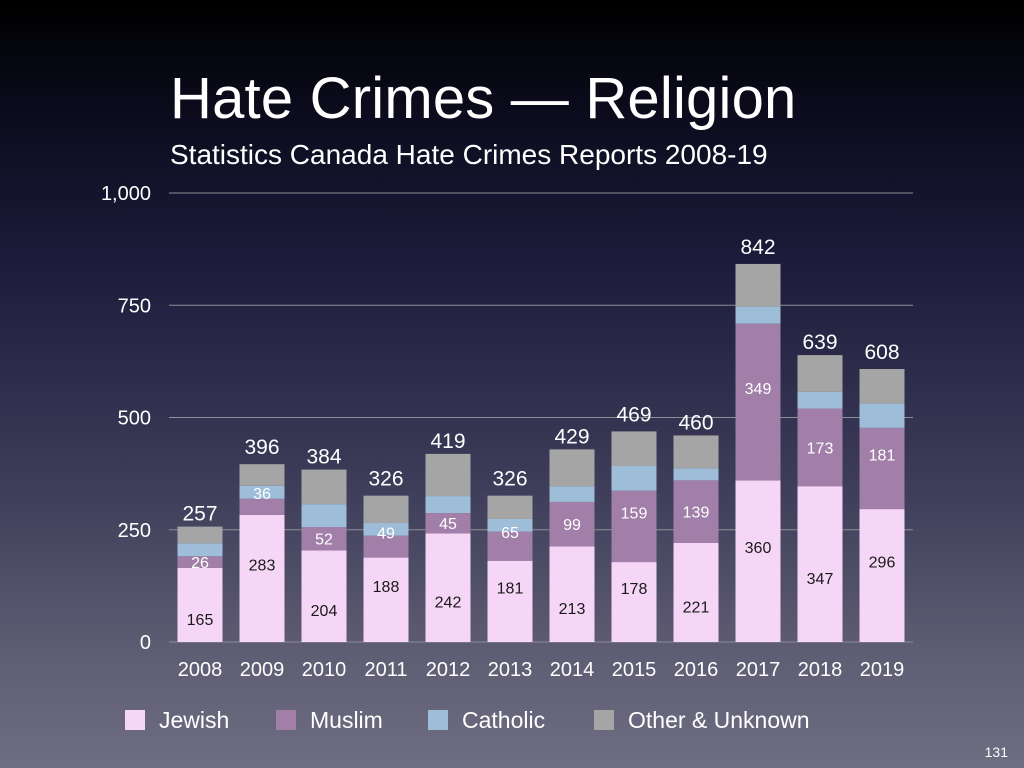 The image size is (1024, 768). Describe the element at coordinates (510, 601) in the screenshot. I see `bar-segment-jewish-2013` at that location.